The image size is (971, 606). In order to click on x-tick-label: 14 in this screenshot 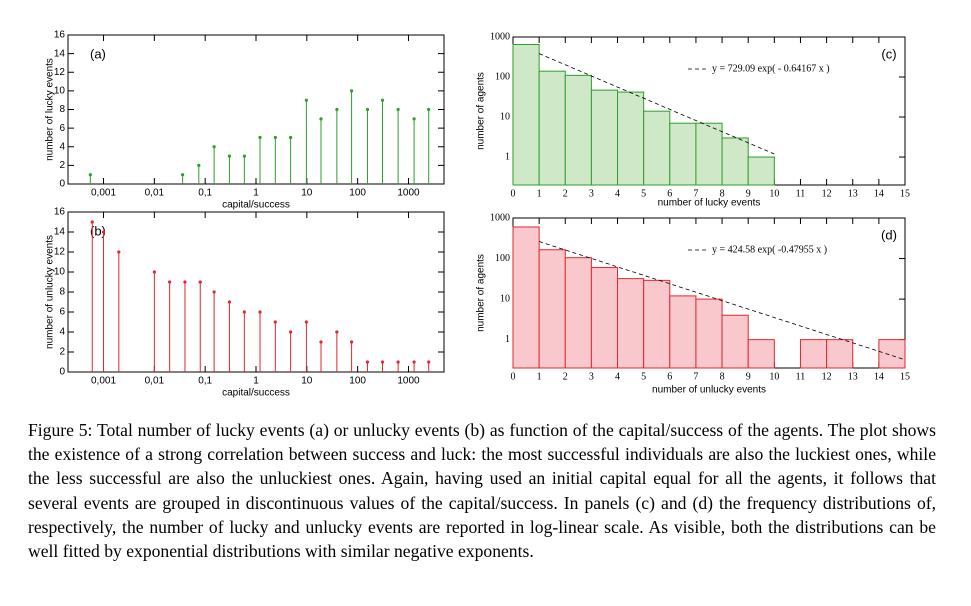, I will do `click(879, 376)`.